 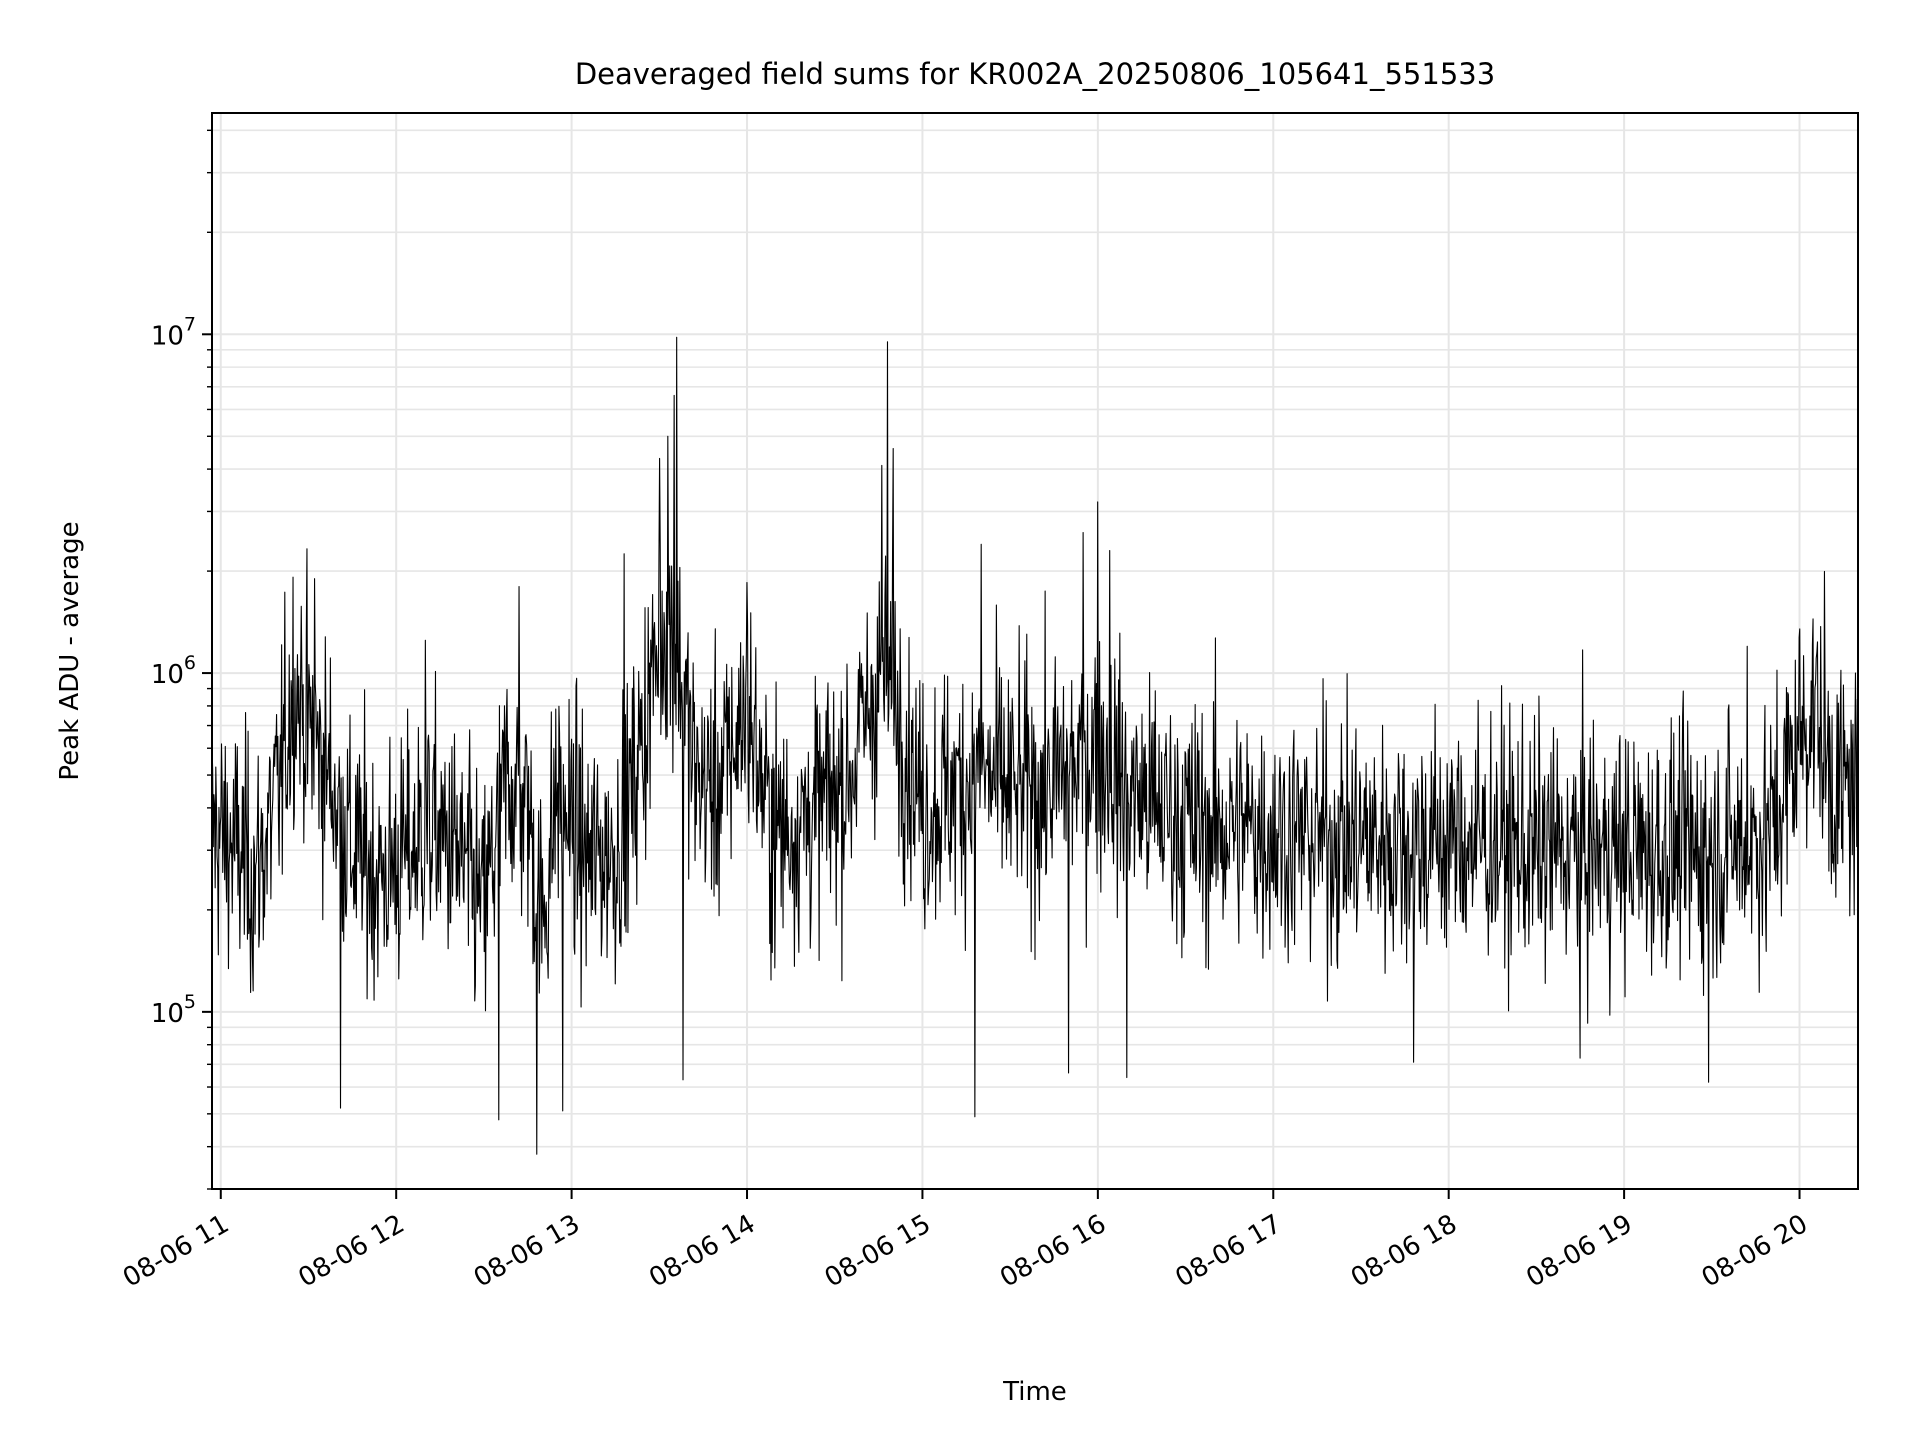 I want to click on y-axis: 10⁵ 10⁶ 10⁷, so click(x=181, y=659).